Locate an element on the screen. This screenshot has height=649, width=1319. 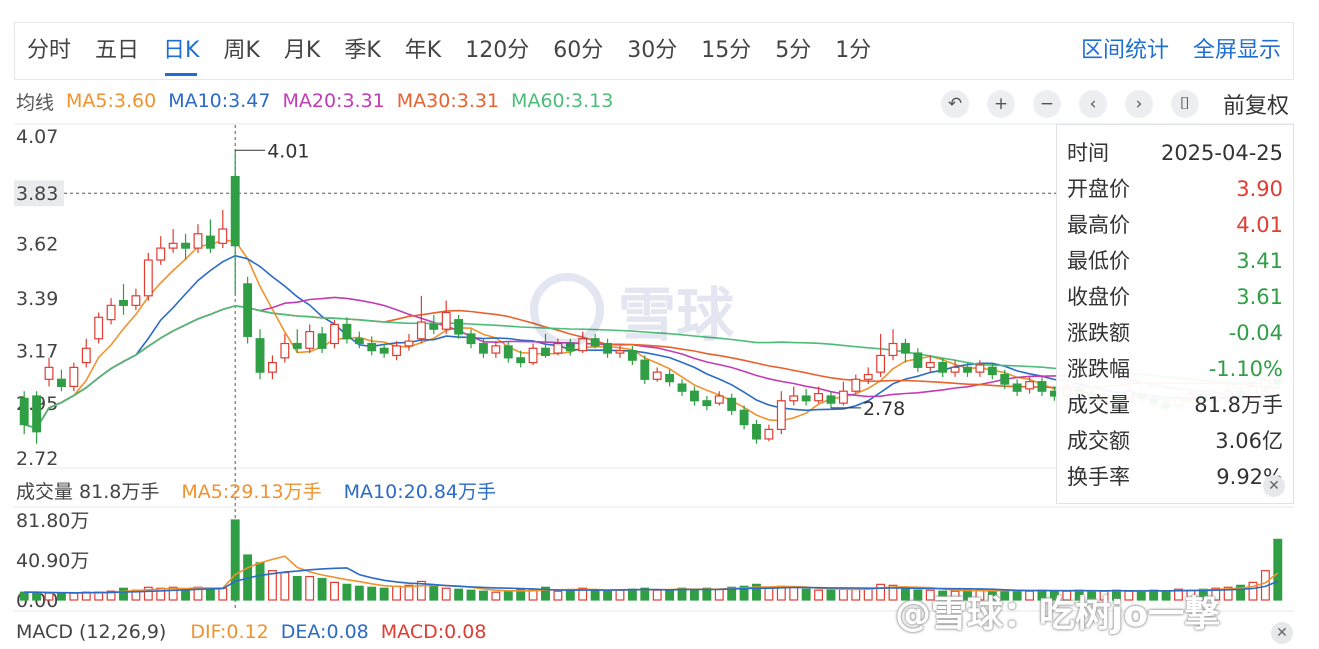
info-row: 成交量 81.8万手 is located at coordinates (1175, 405).